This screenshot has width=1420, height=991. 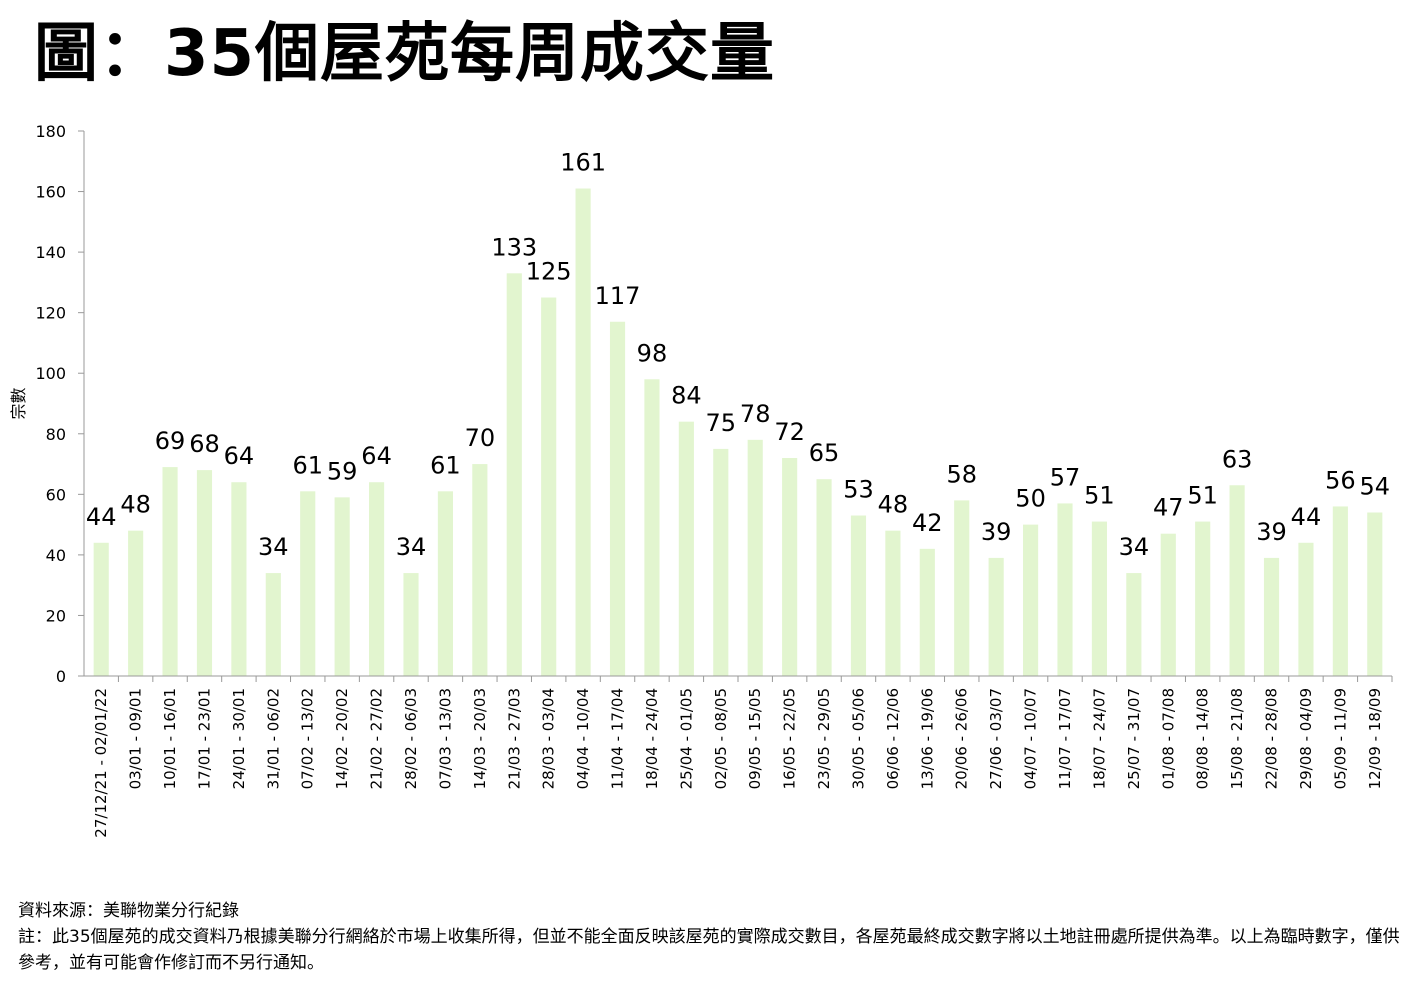 What do you see at coordinates (376, 456) in the screenshot?
I see `data-label: 64` at bounding box center [376, 456].